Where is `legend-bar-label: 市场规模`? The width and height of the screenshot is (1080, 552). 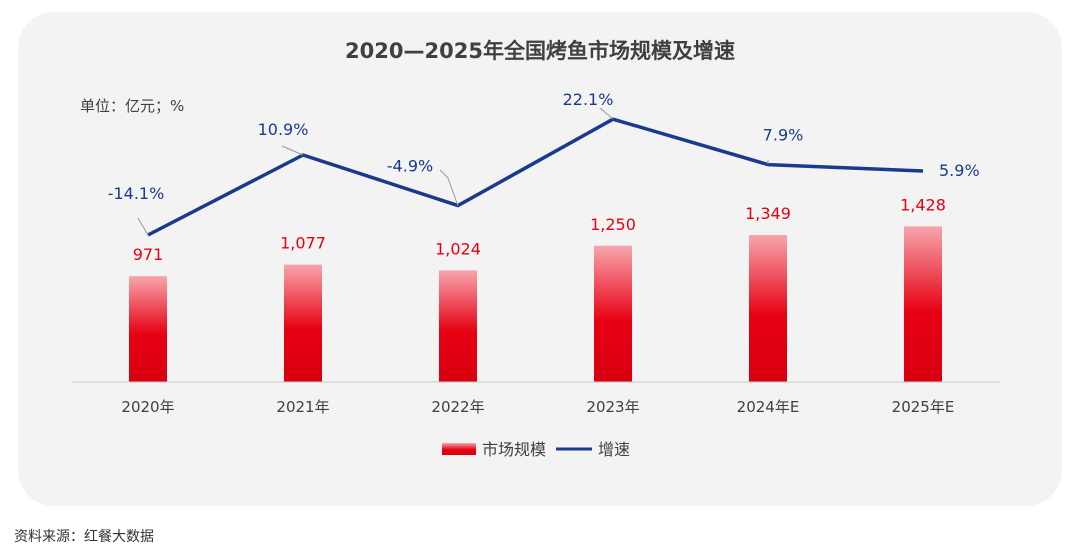 legend-bar-label: 市场规模 is located at coordinates (514, 449).